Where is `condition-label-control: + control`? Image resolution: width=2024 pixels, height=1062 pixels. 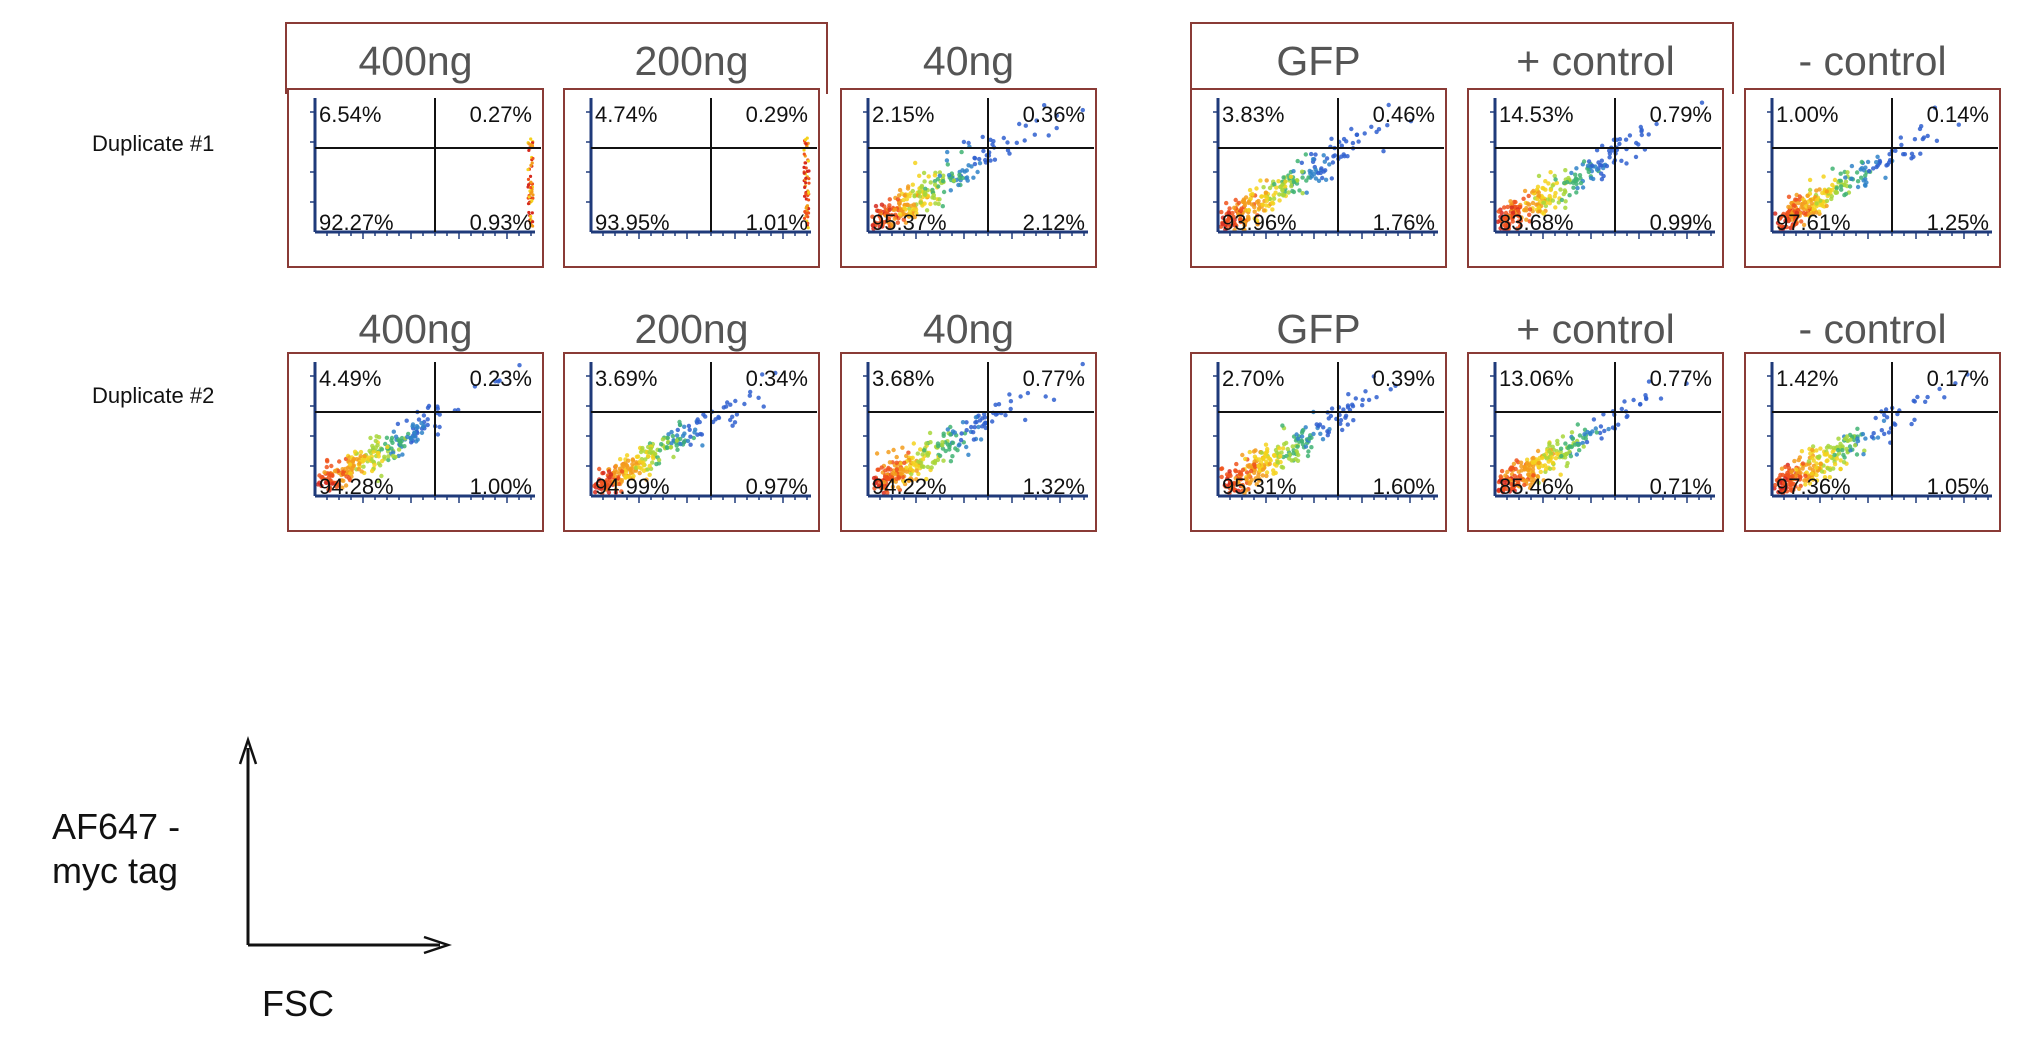 condition-label-control: + control is located at coordinates (1595, 329).